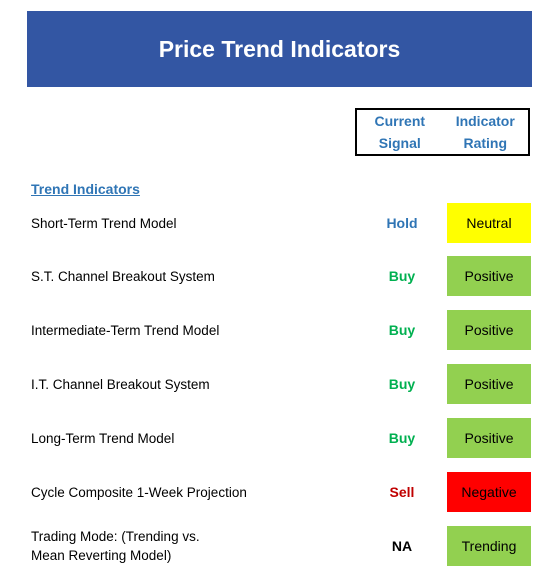  I want to click on page-title: Price Trend Indicators, so click(279, 48).